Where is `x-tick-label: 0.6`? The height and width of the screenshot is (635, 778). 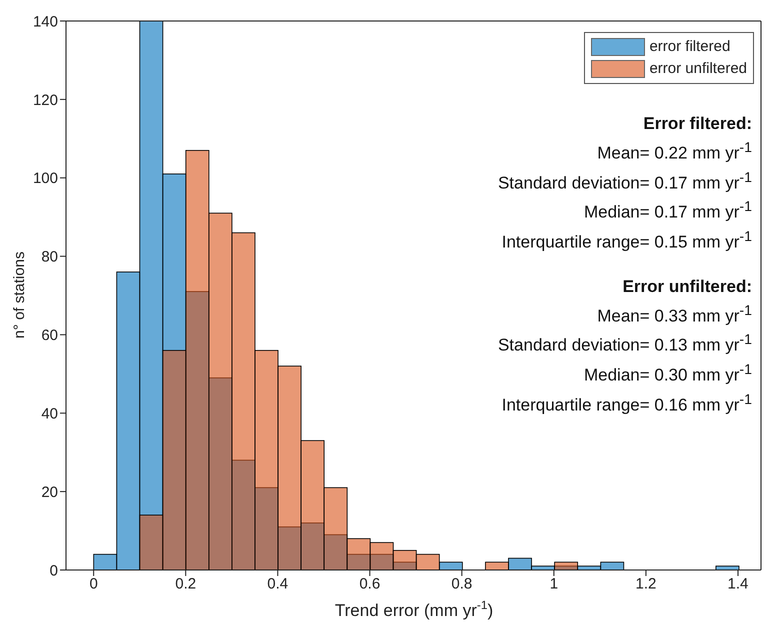 x-tick-label: 0.6 is located at coordinates (369, 584).